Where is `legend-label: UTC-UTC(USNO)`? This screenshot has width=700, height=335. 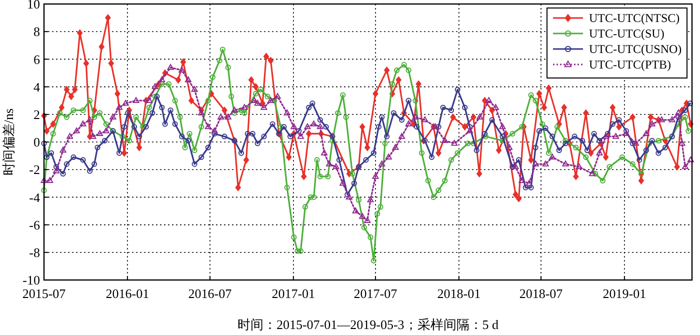
legend-label: UTC-UTC(USNO) is located at coordinates (635, 49).